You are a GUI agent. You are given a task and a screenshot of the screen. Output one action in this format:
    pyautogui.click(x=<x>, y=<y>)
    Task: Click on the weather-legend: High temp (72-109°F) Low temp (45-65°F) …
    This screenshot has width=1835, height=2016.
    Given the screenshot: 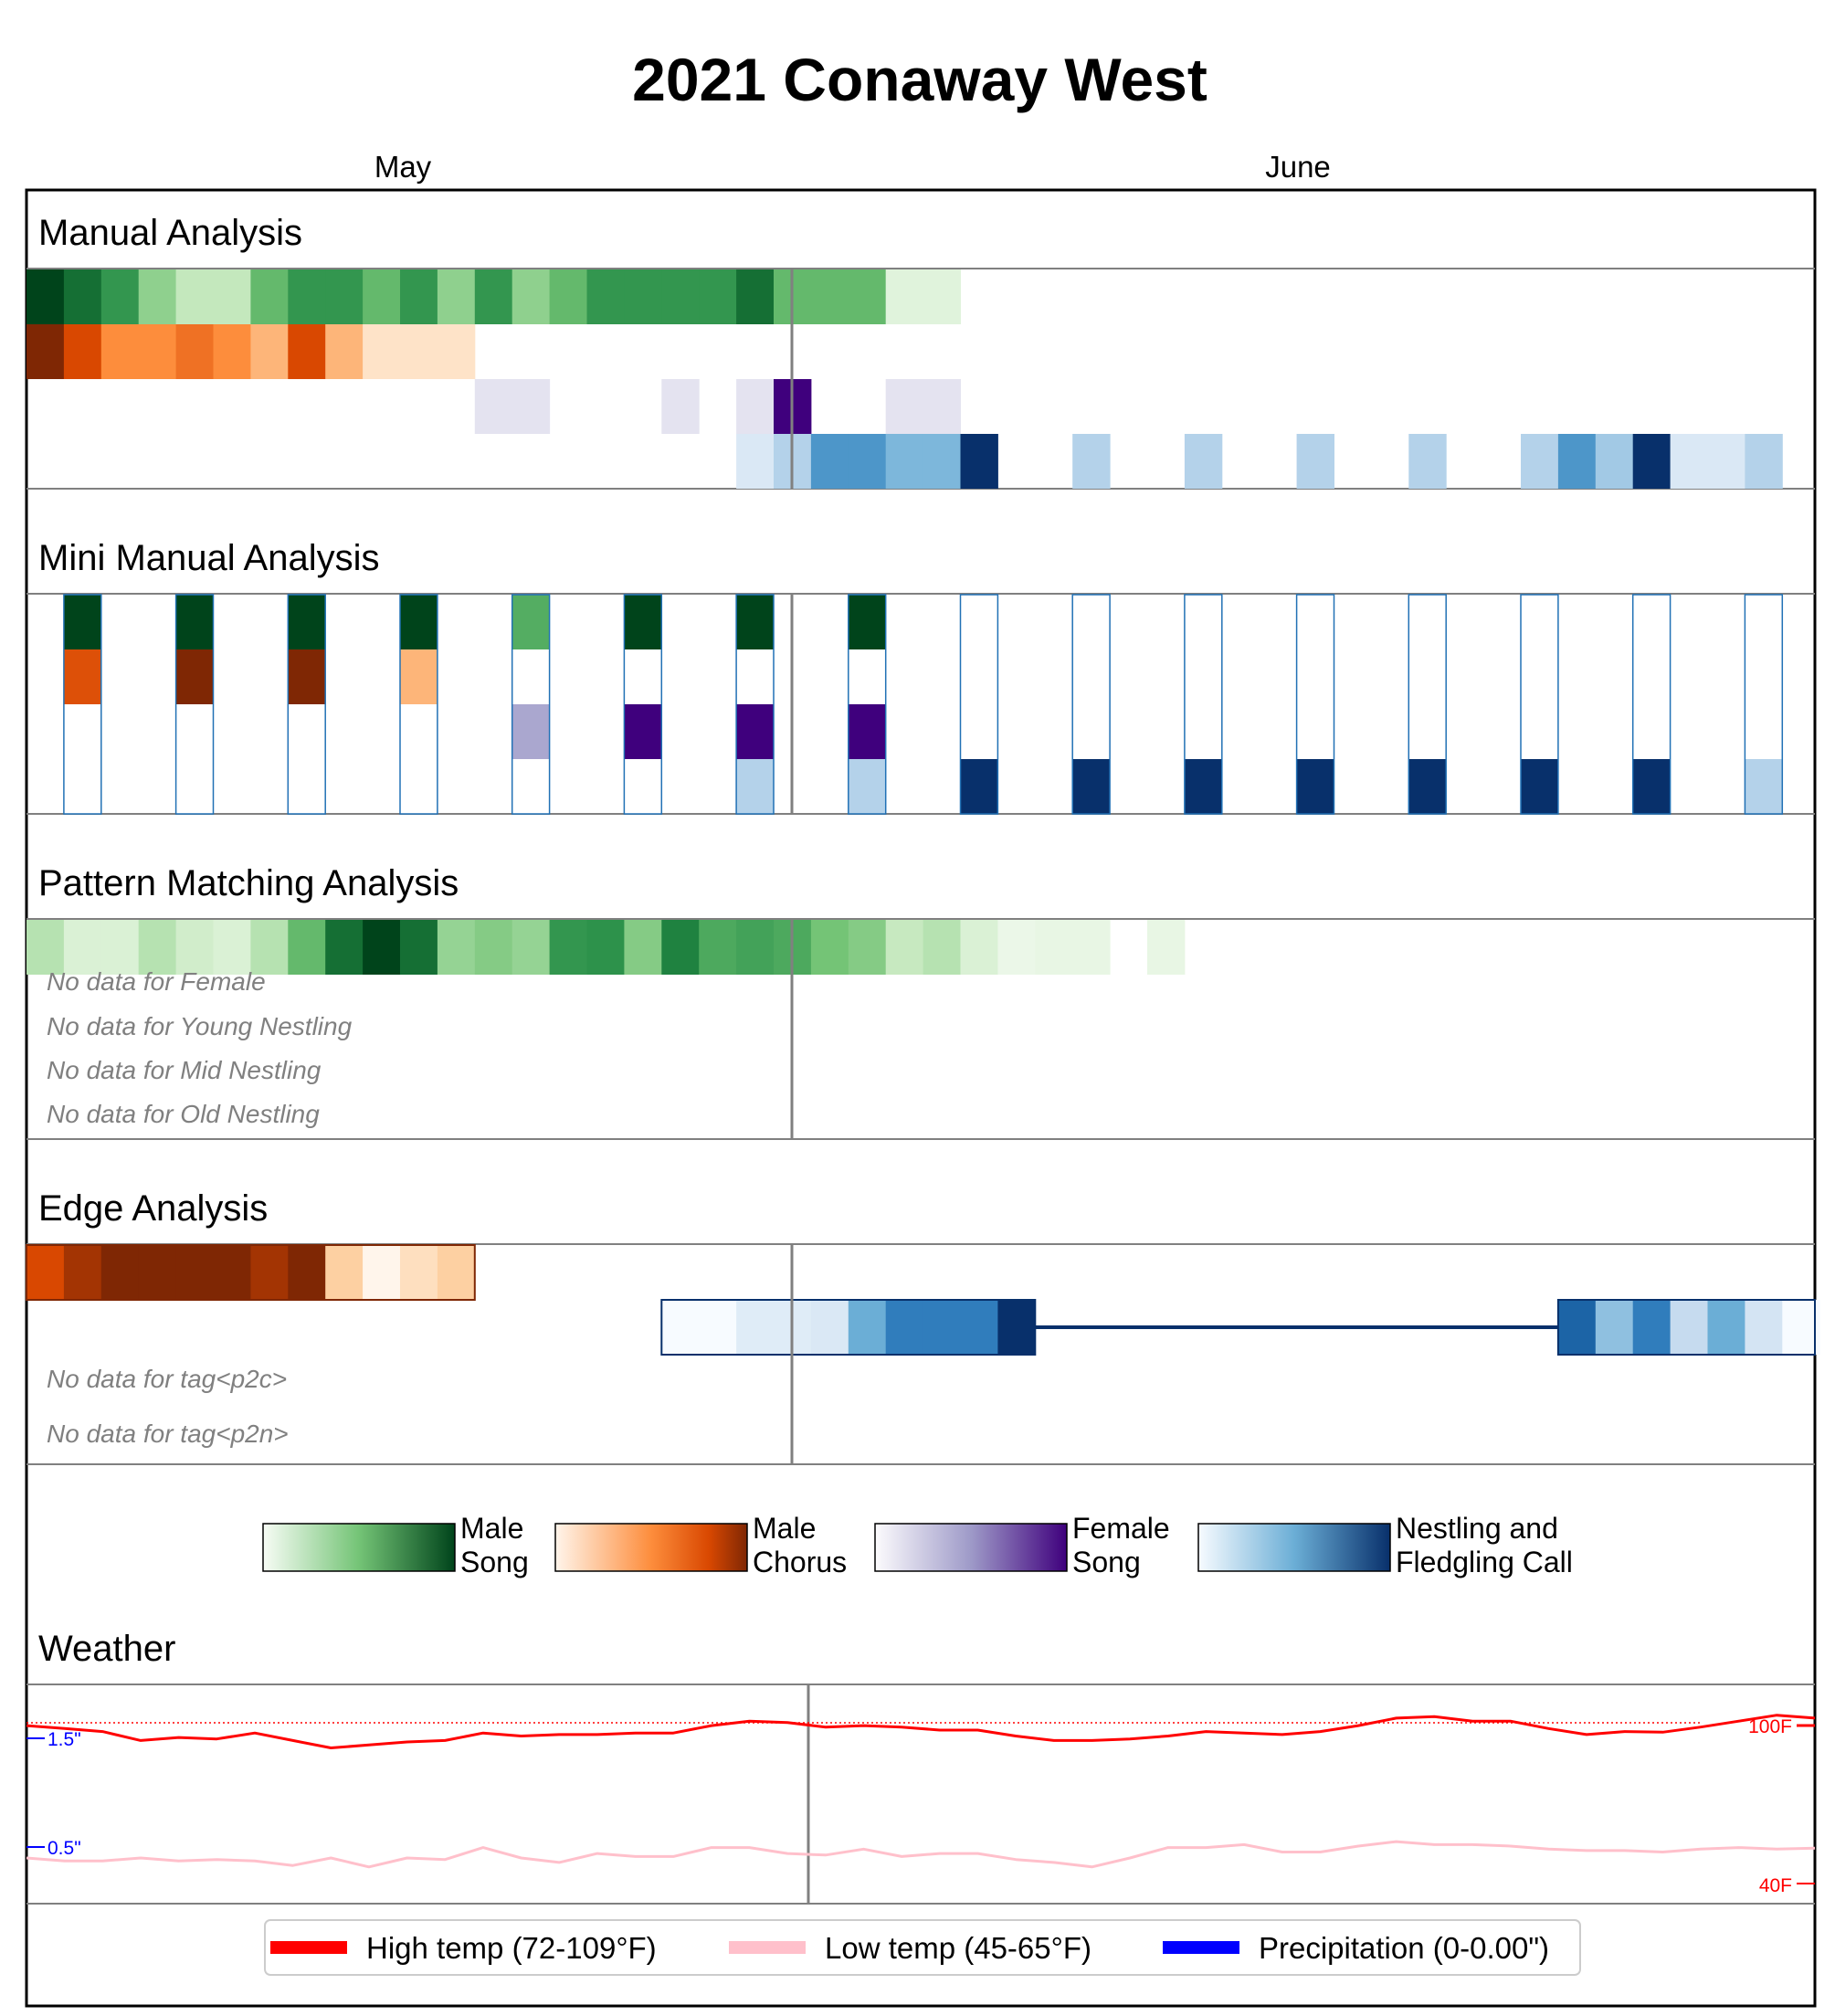 What is the action you would take?
    pyautogui.click(x=922, y=1948)
    